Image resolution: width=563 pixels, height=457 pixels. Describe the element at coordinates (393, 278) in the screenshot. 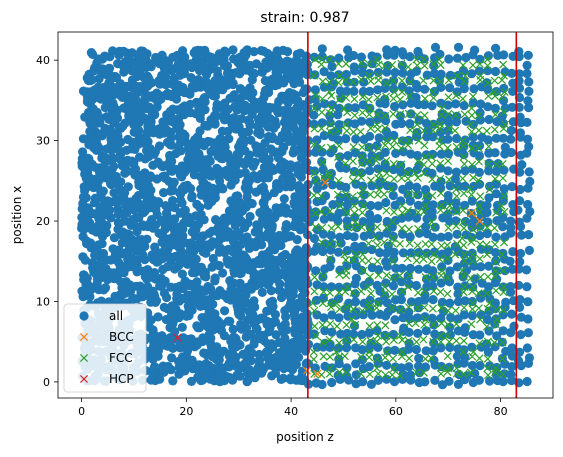

I see `bcc-series-points` at that location.